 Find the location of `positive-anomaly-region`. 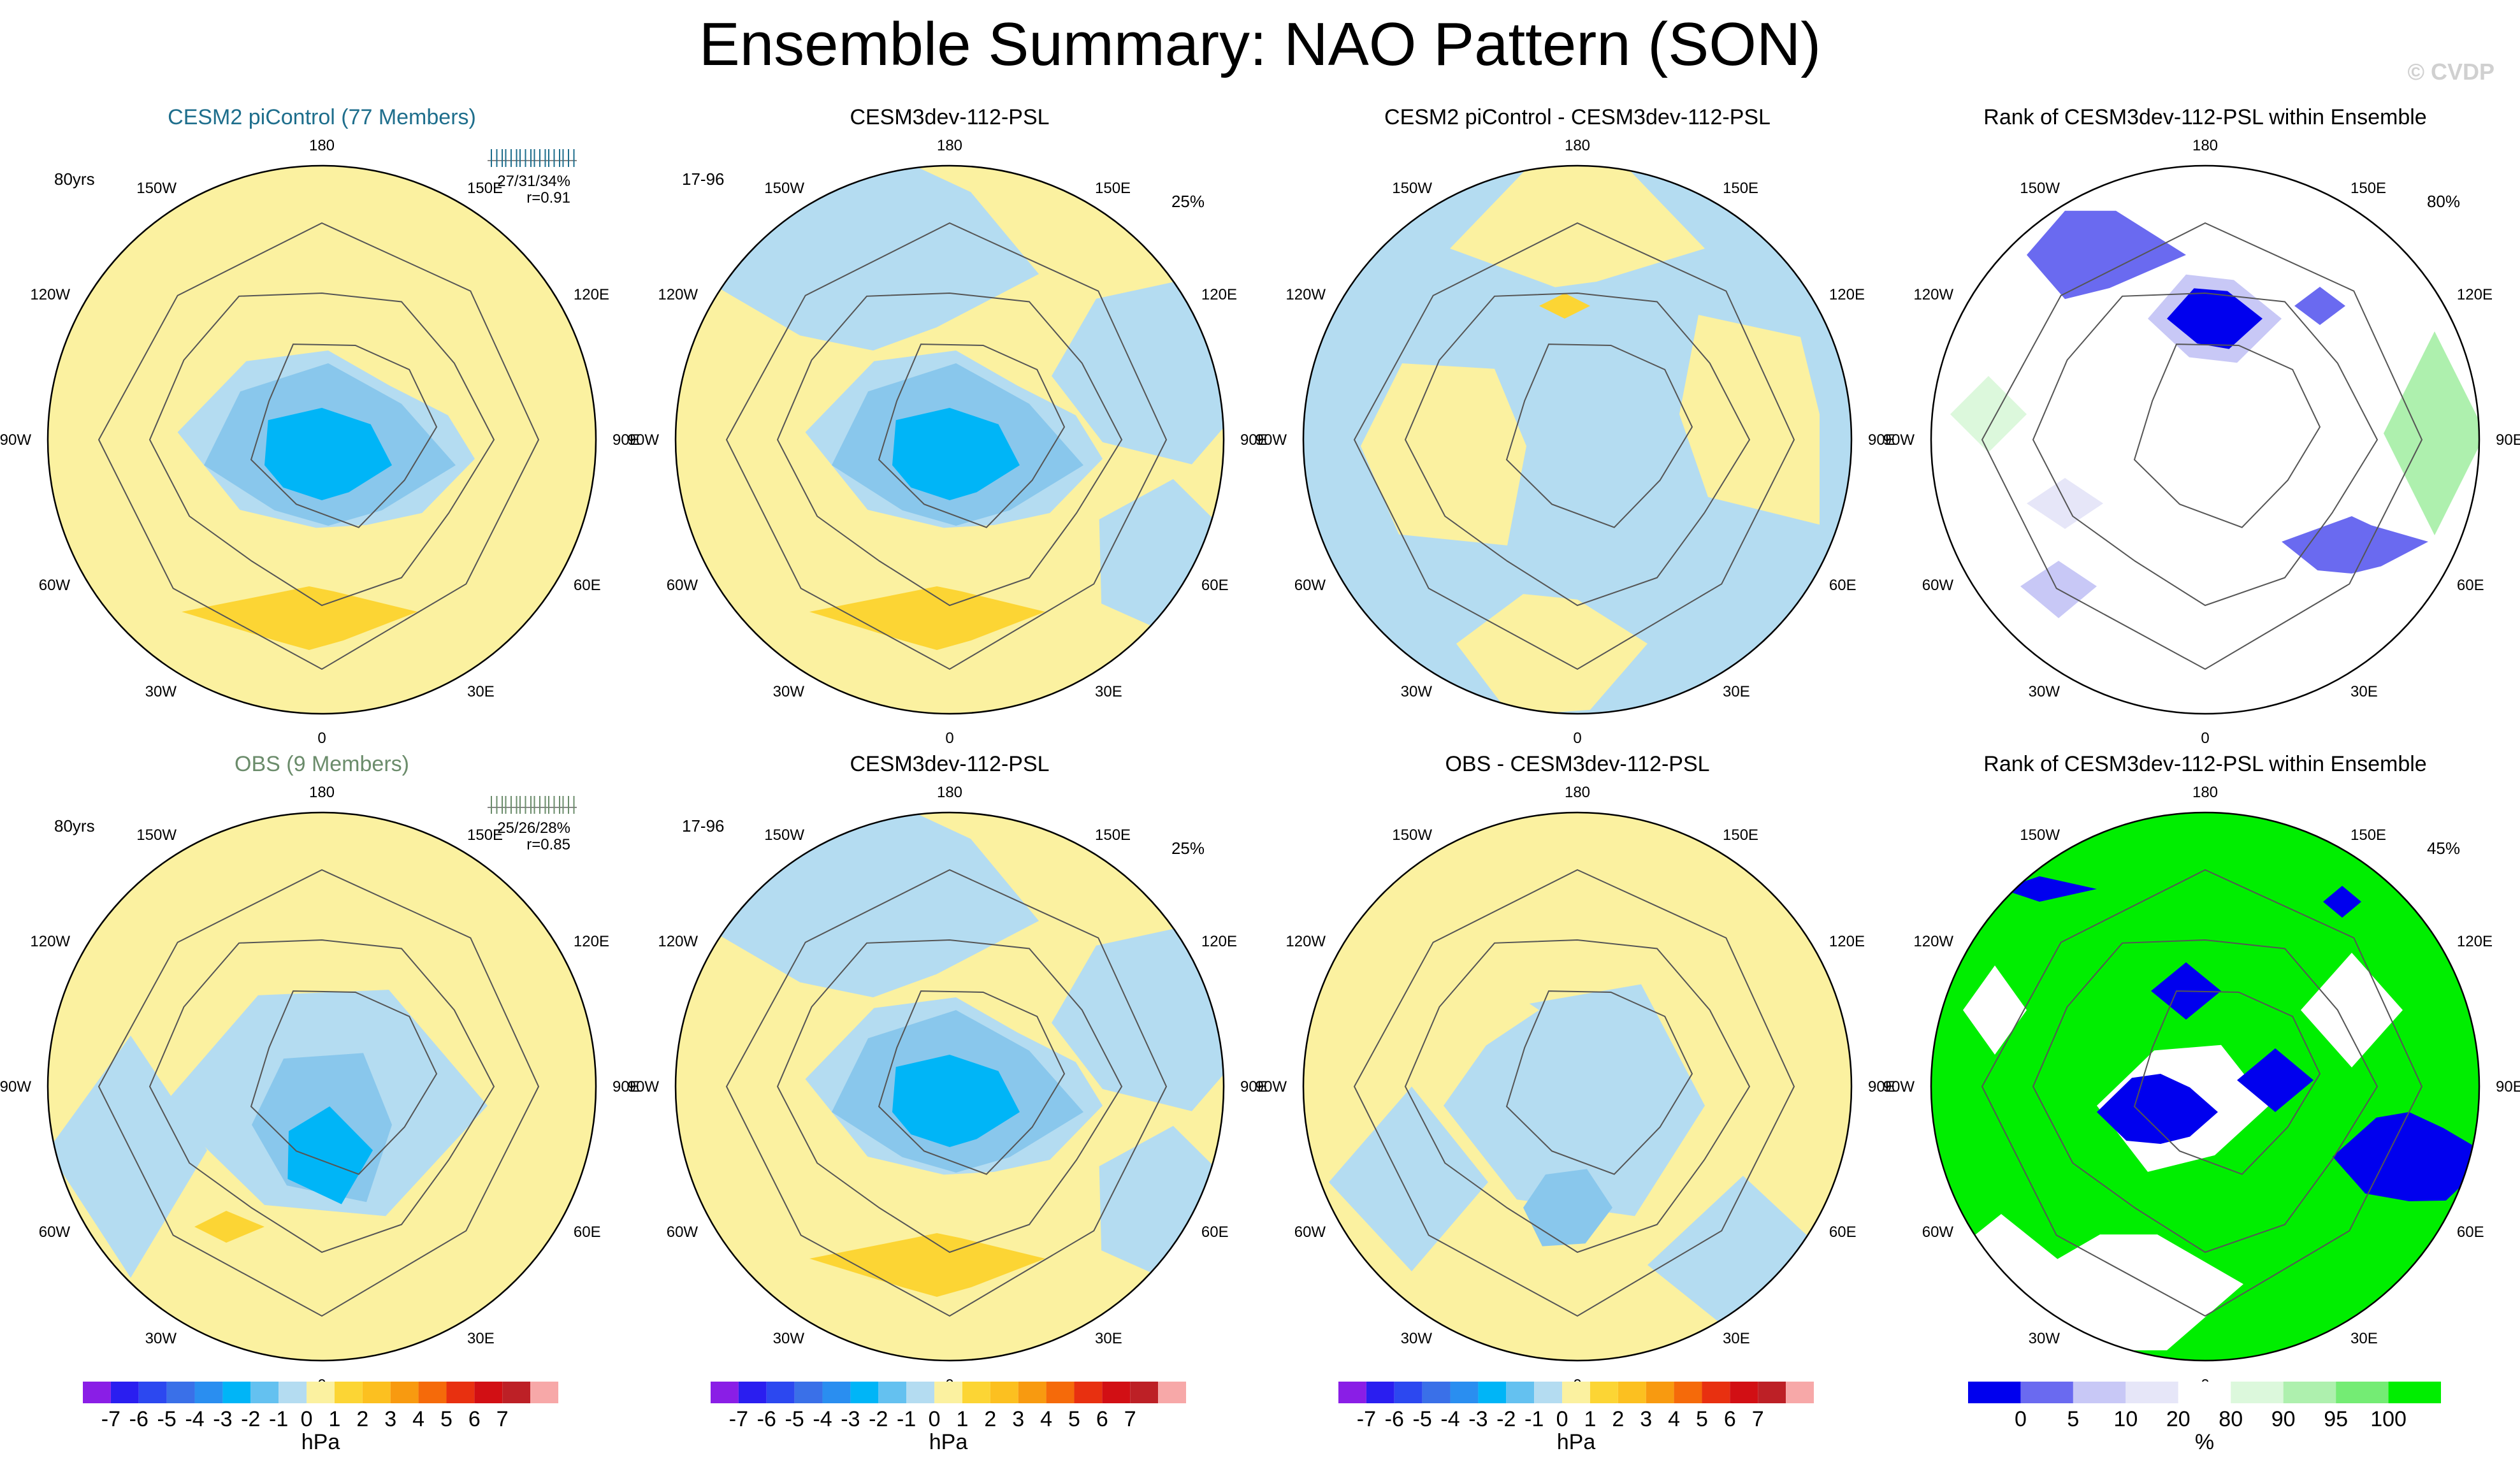

positive-anomaly-region is located at coordinates (867, 258).